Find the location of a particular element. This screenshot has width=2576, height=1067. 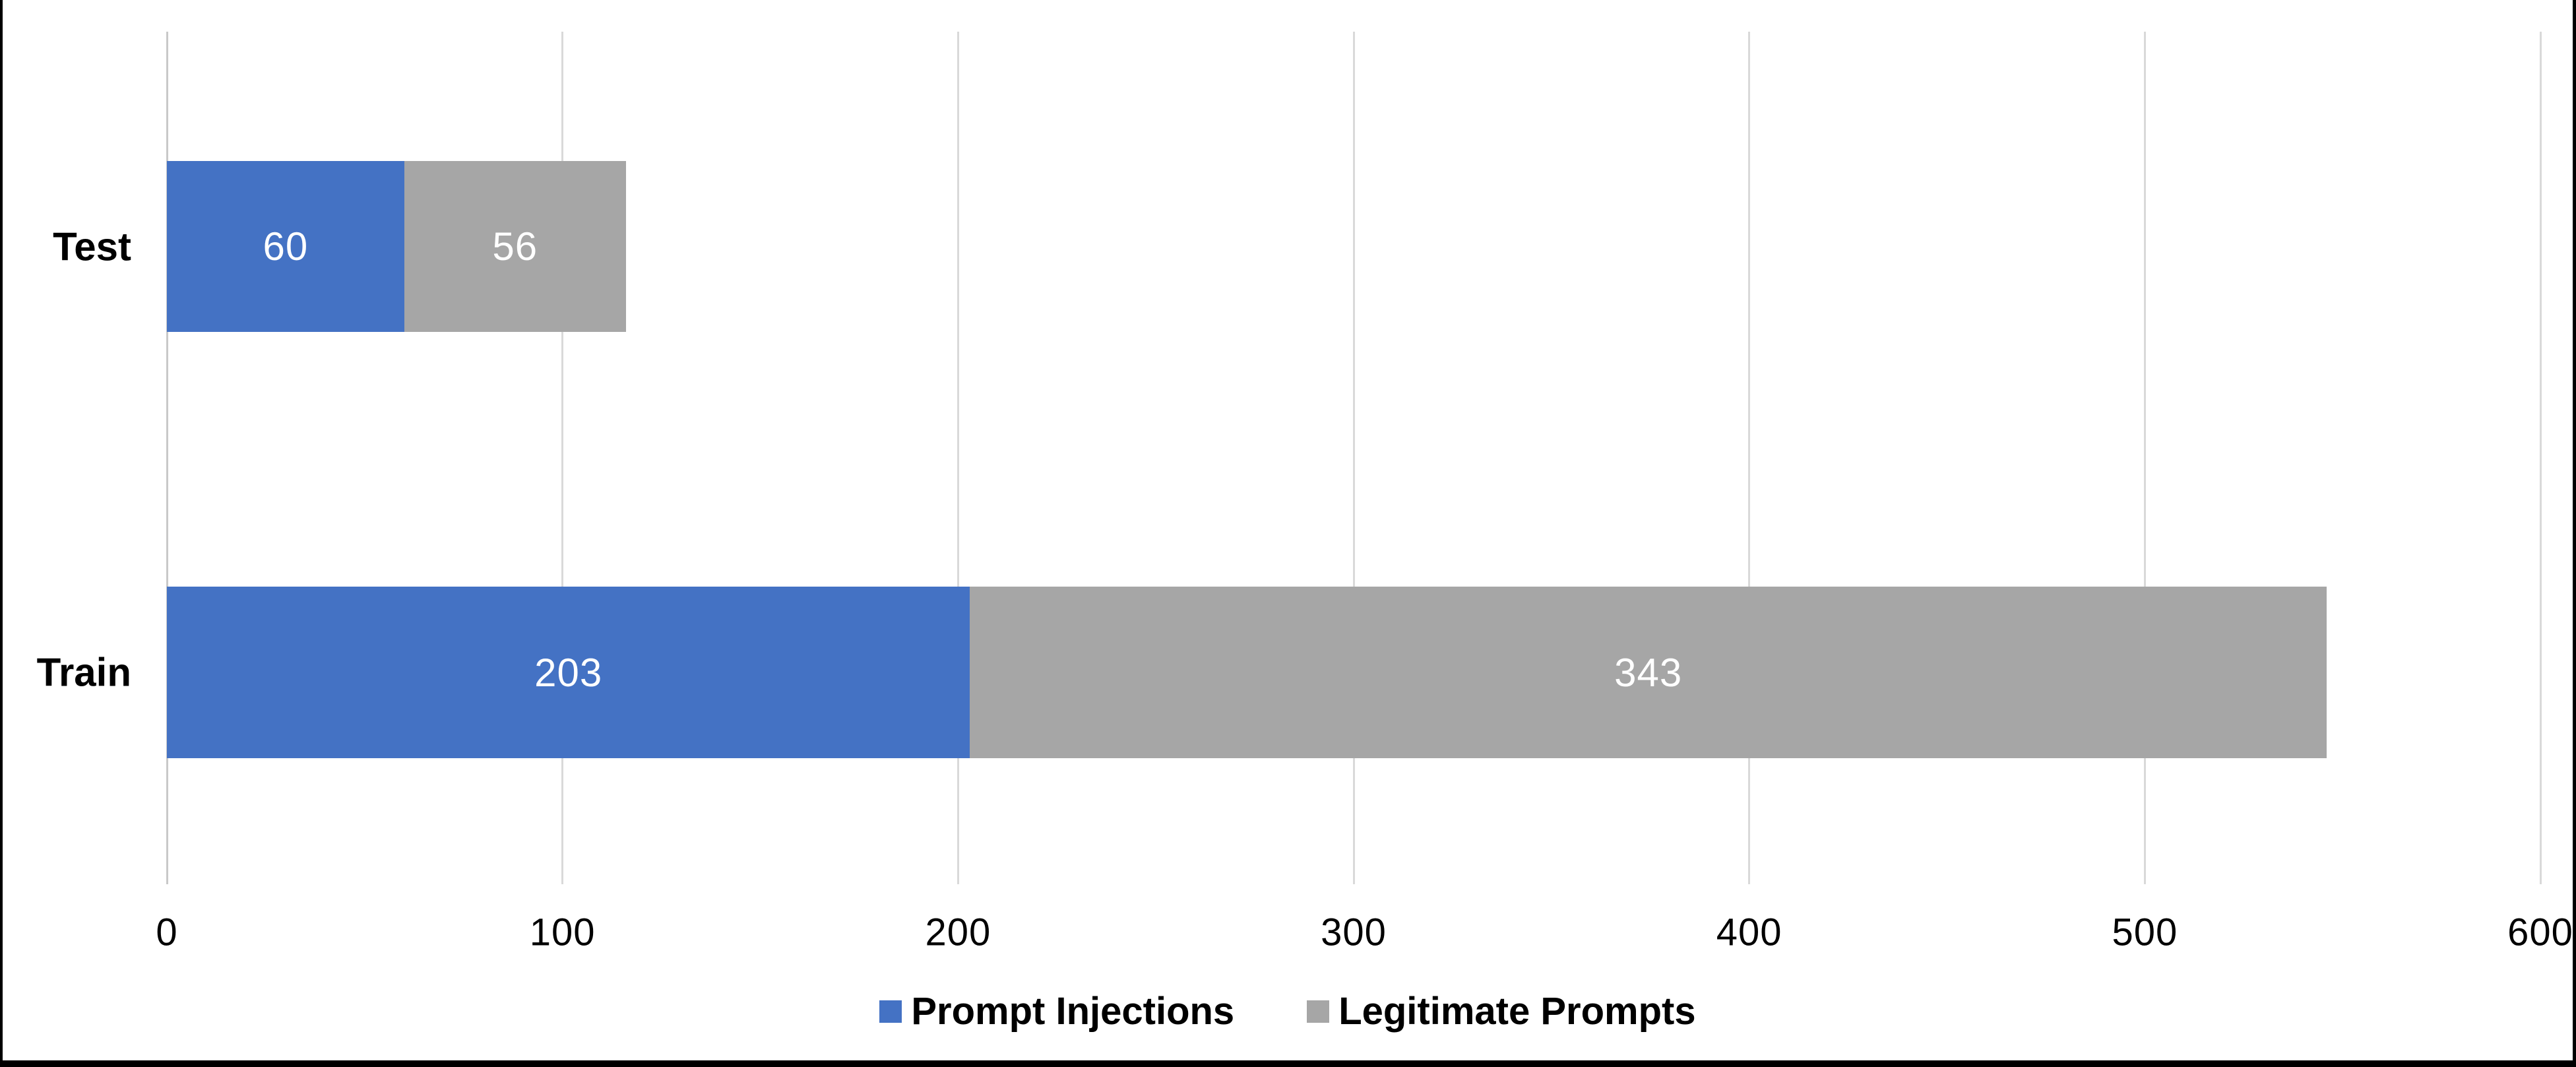

x-tick-label-500: 500 is located at coordinates (2145, 932).